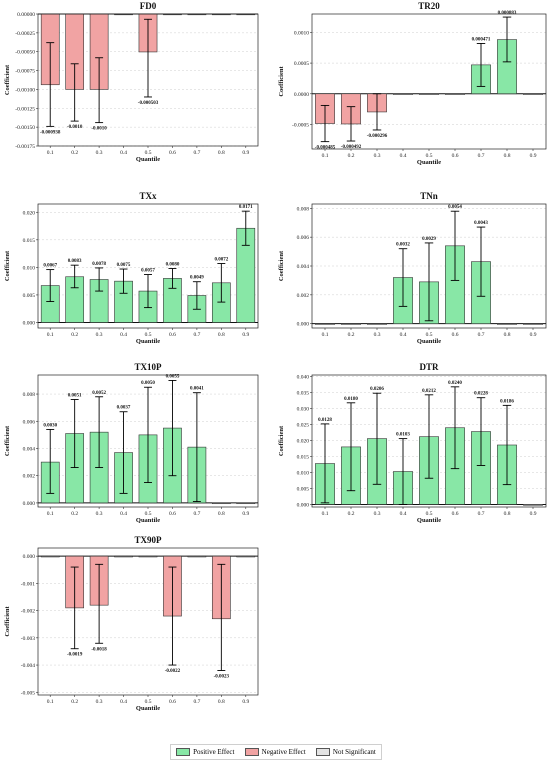 The height and width of the screenshot is (765, 550). Describe the element at coordinates (455, 383) in the screenshot. I see `data-label: 0.0240` at that location.